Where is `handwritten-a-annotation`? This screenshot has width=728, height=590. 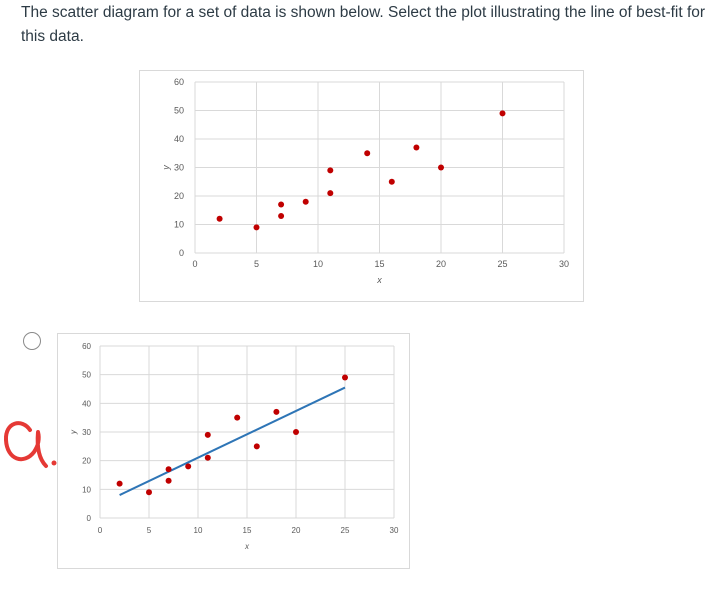
handwritten-a-annotation is located at coordinates (30, 444).